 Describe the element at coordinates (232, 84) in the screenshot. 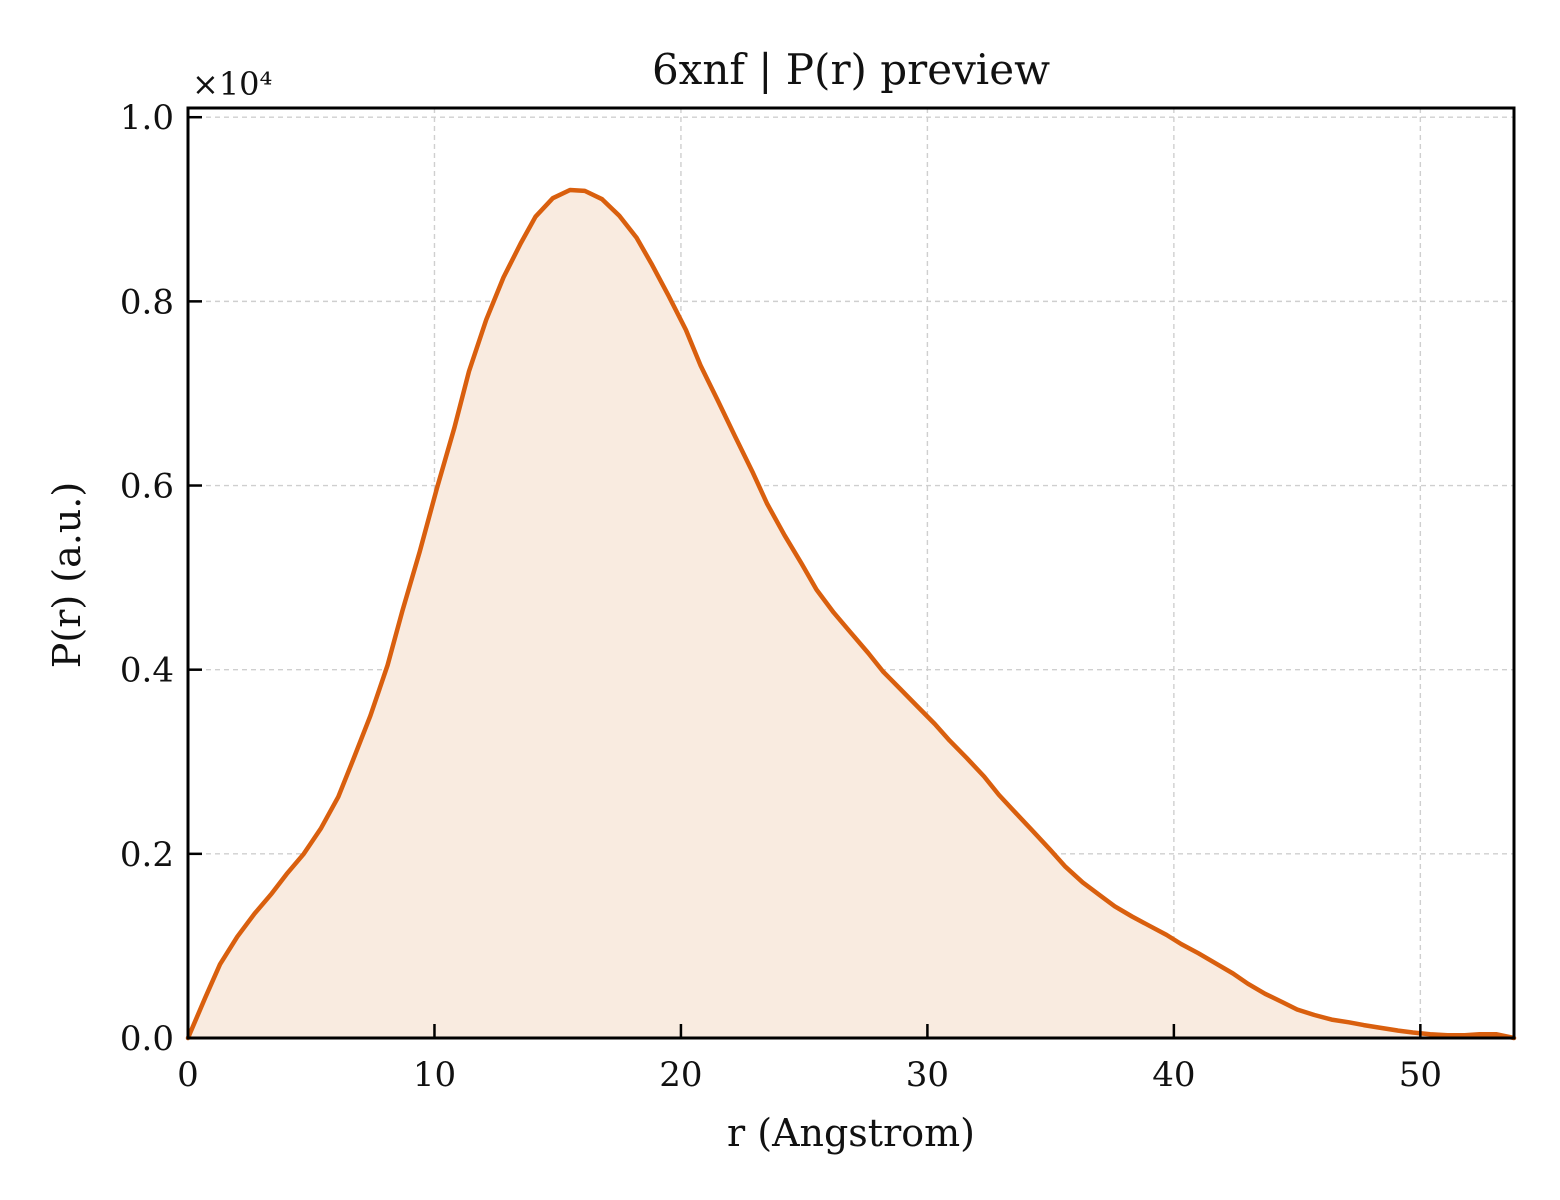

I see `y-axis-multiplier: ×10⁴` at that location.